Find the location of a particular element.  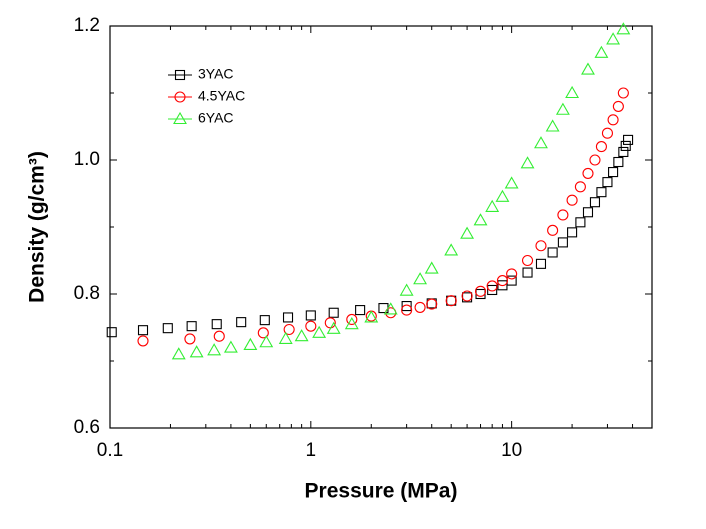

x-tick-label: 1 is located at coordinates (311, 450).